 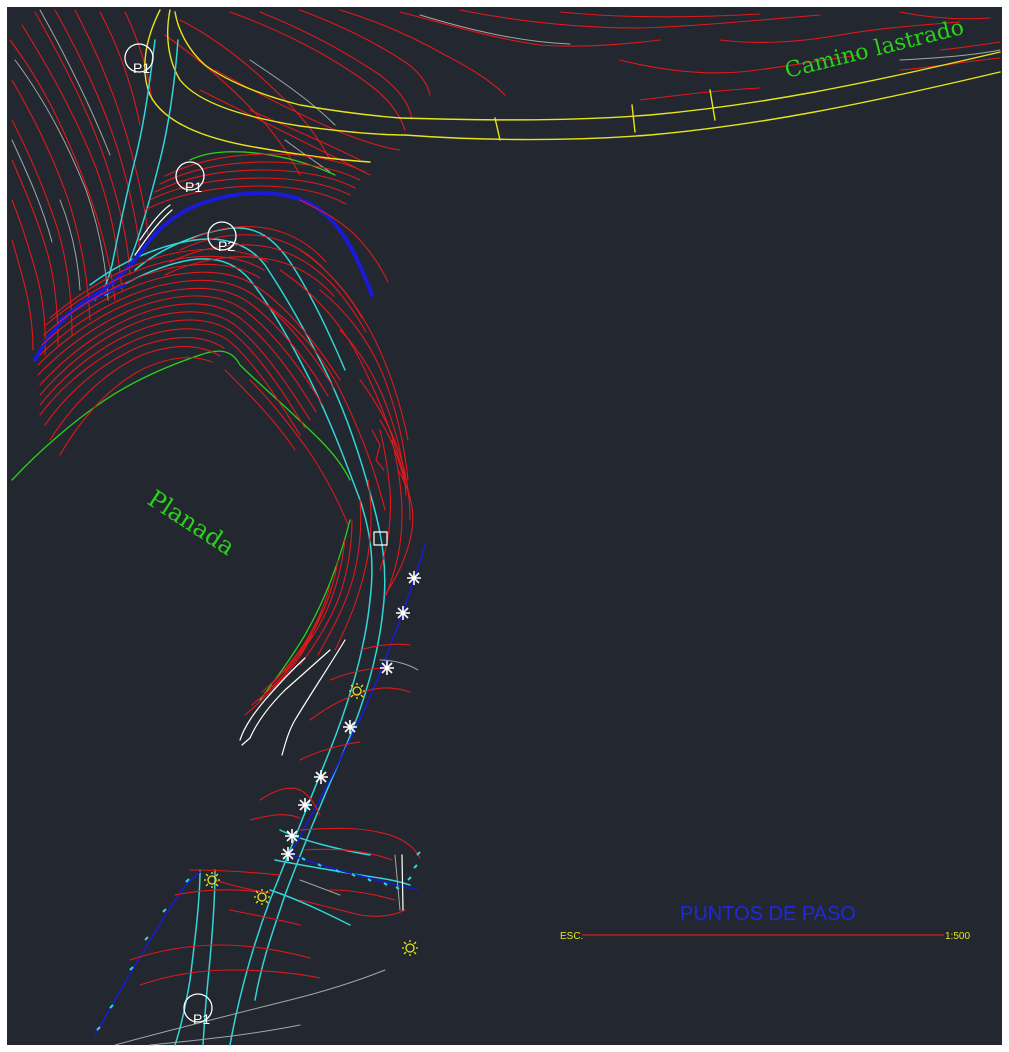 I want to click on contour-lines-grey-upper-left, so click(x=61, y=155).